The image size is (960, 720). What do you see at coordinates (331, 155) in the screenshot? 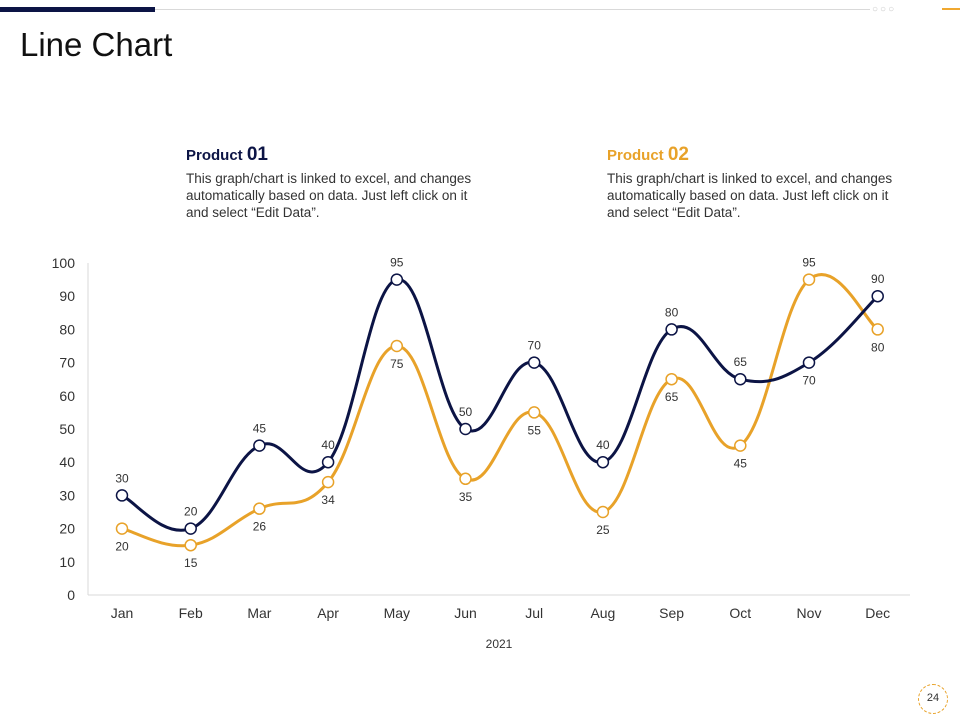
I see `legend-heading: Product 01` at bounding box center [331, 155].